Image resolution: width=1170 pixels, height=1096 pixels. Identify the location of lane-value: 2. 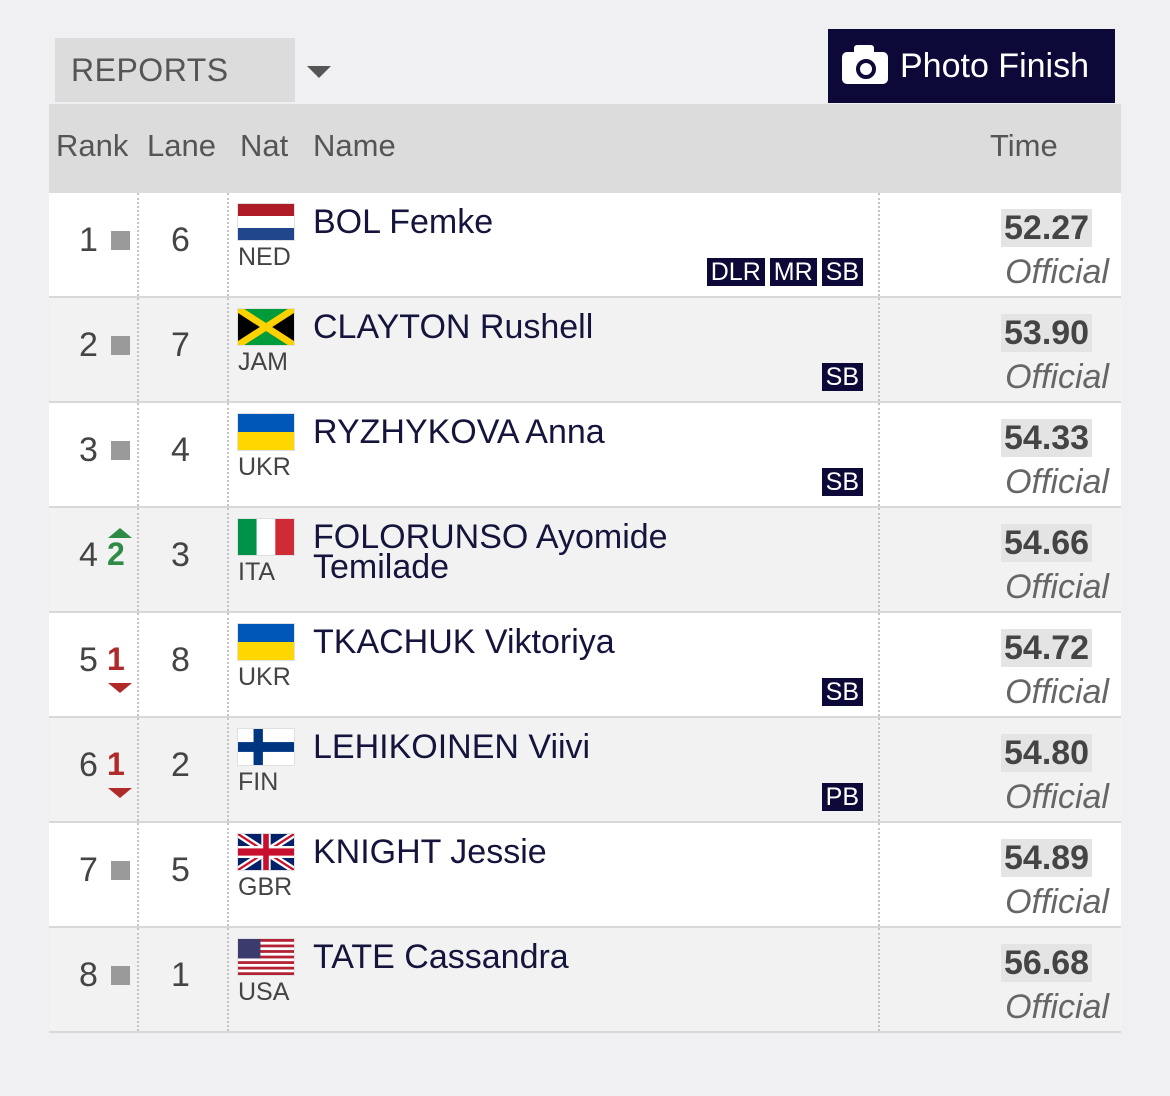
(180, 765).